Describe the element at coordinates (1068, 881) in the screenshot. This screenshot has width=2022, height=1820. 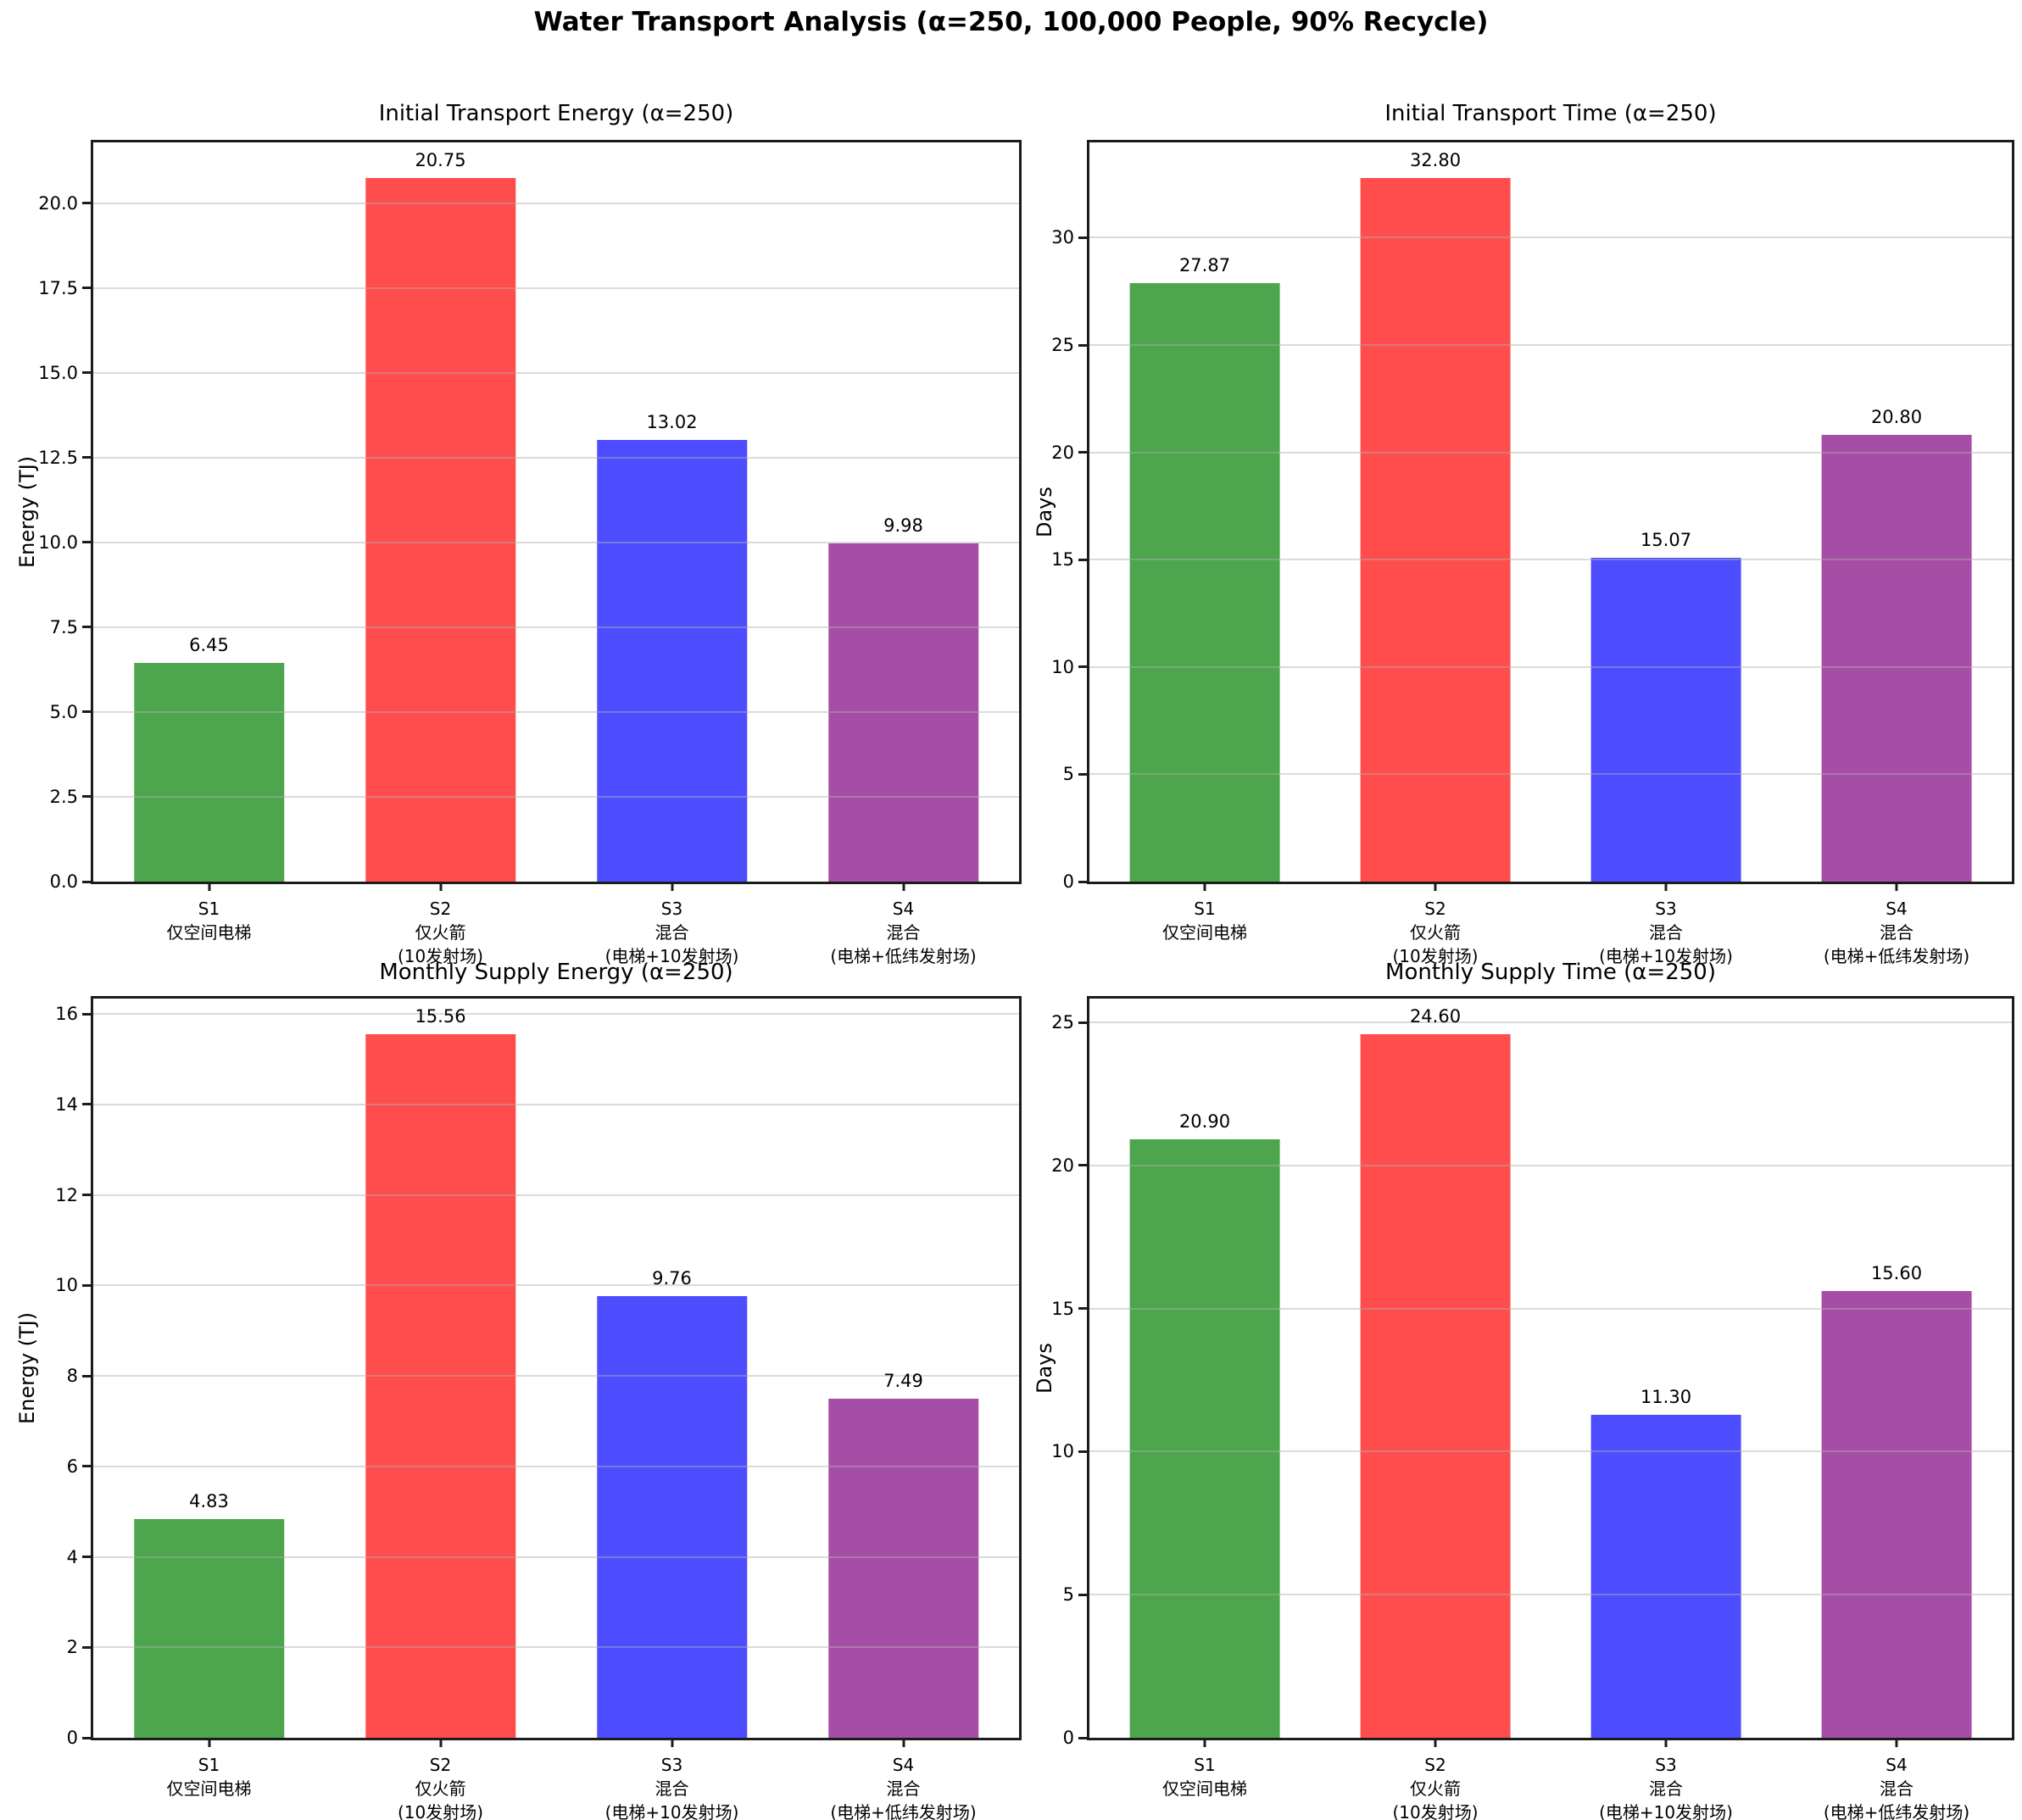
I see `y-tick-label: 0` at that location.